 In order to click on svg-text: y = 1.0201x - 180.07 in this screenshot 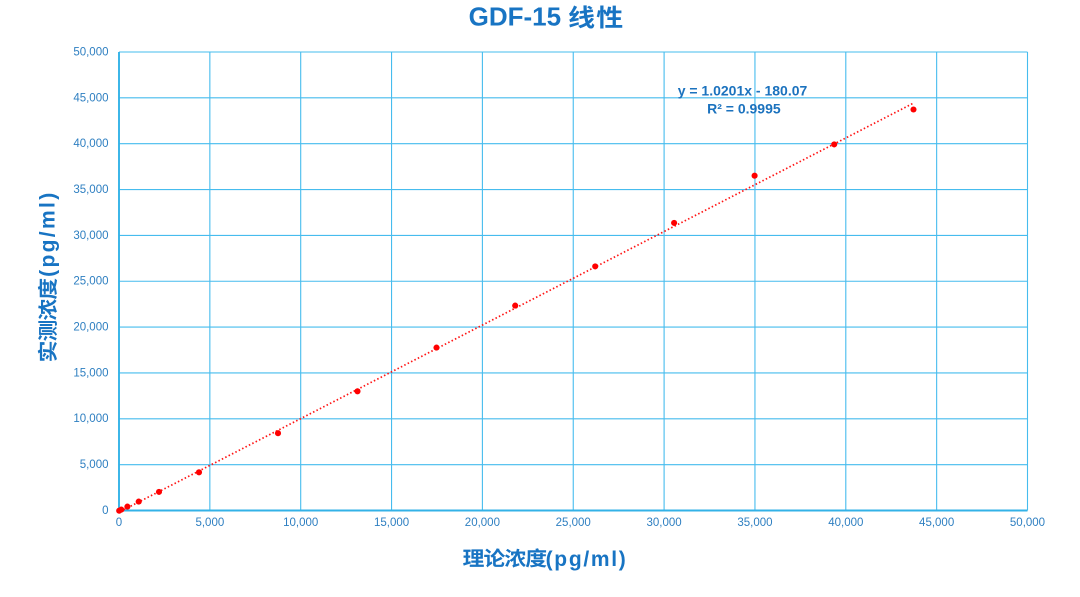, I will do `click(743, 90)`.